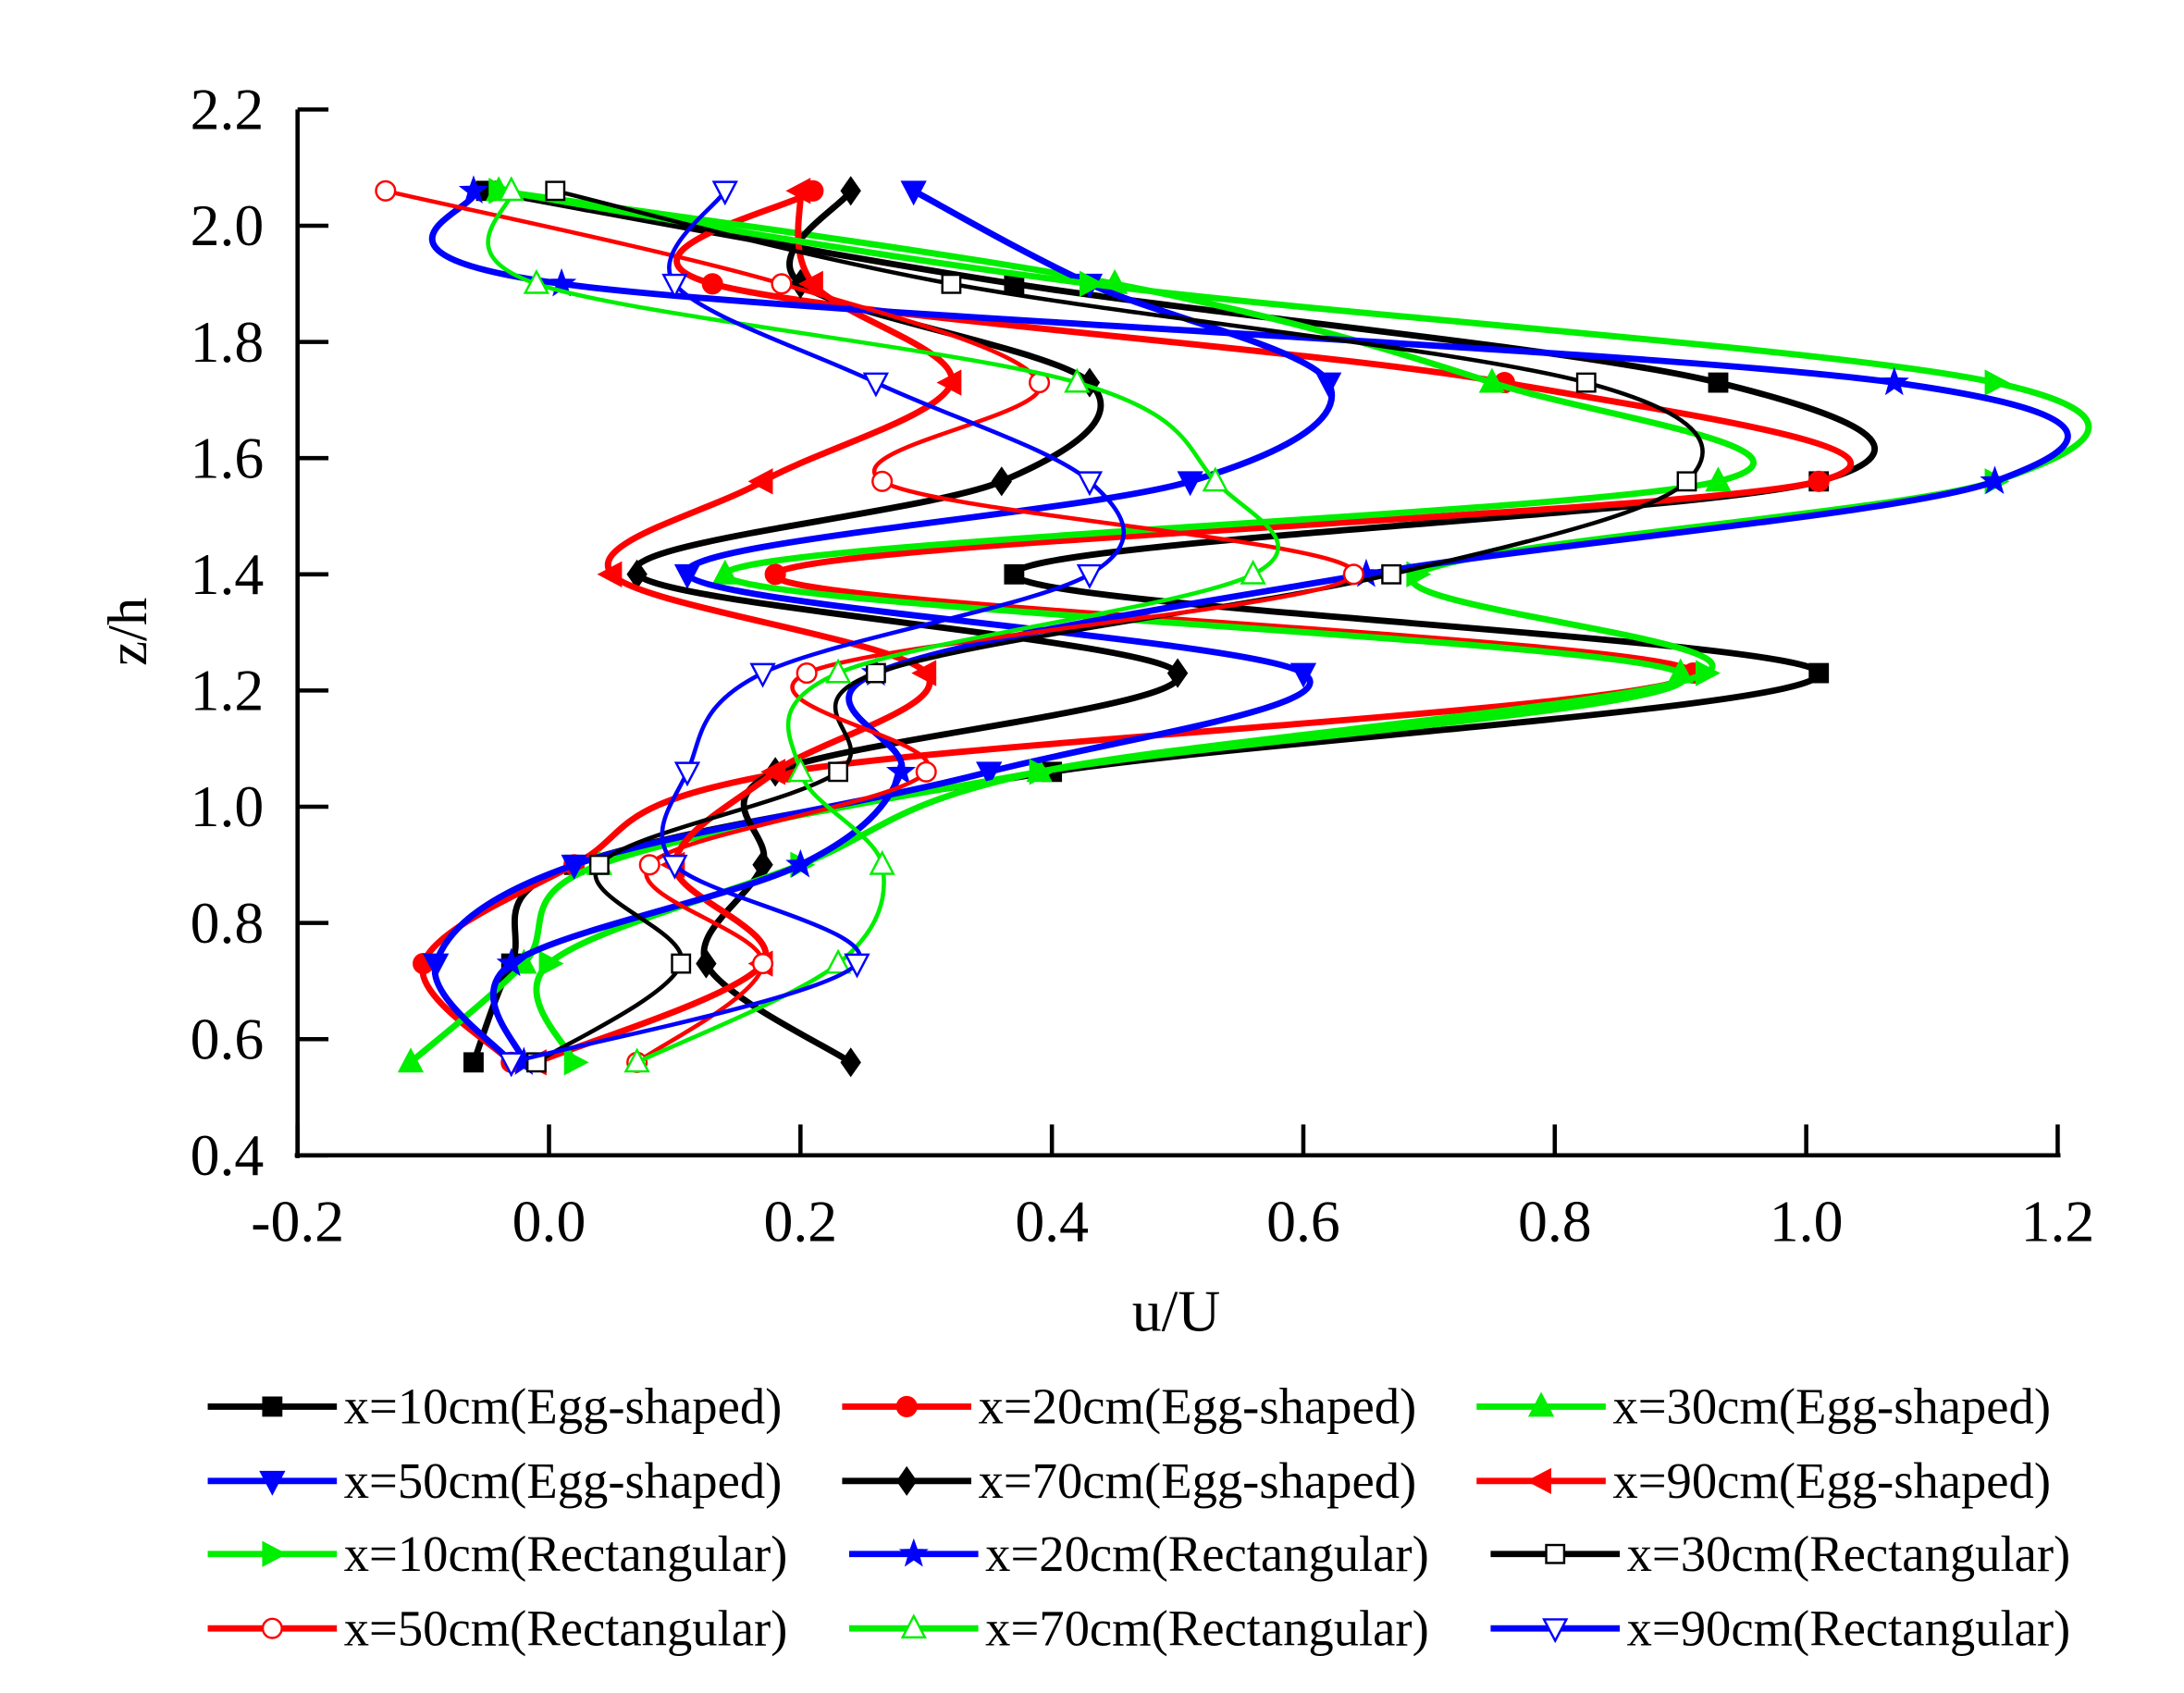 Image resolution: width=2184 pixels, height=1693 pixels. What do you see at coordinates (549, 1221) in the screenshot?
I see `x-tick-label: 0.0` at bounding box center [549, 1221].